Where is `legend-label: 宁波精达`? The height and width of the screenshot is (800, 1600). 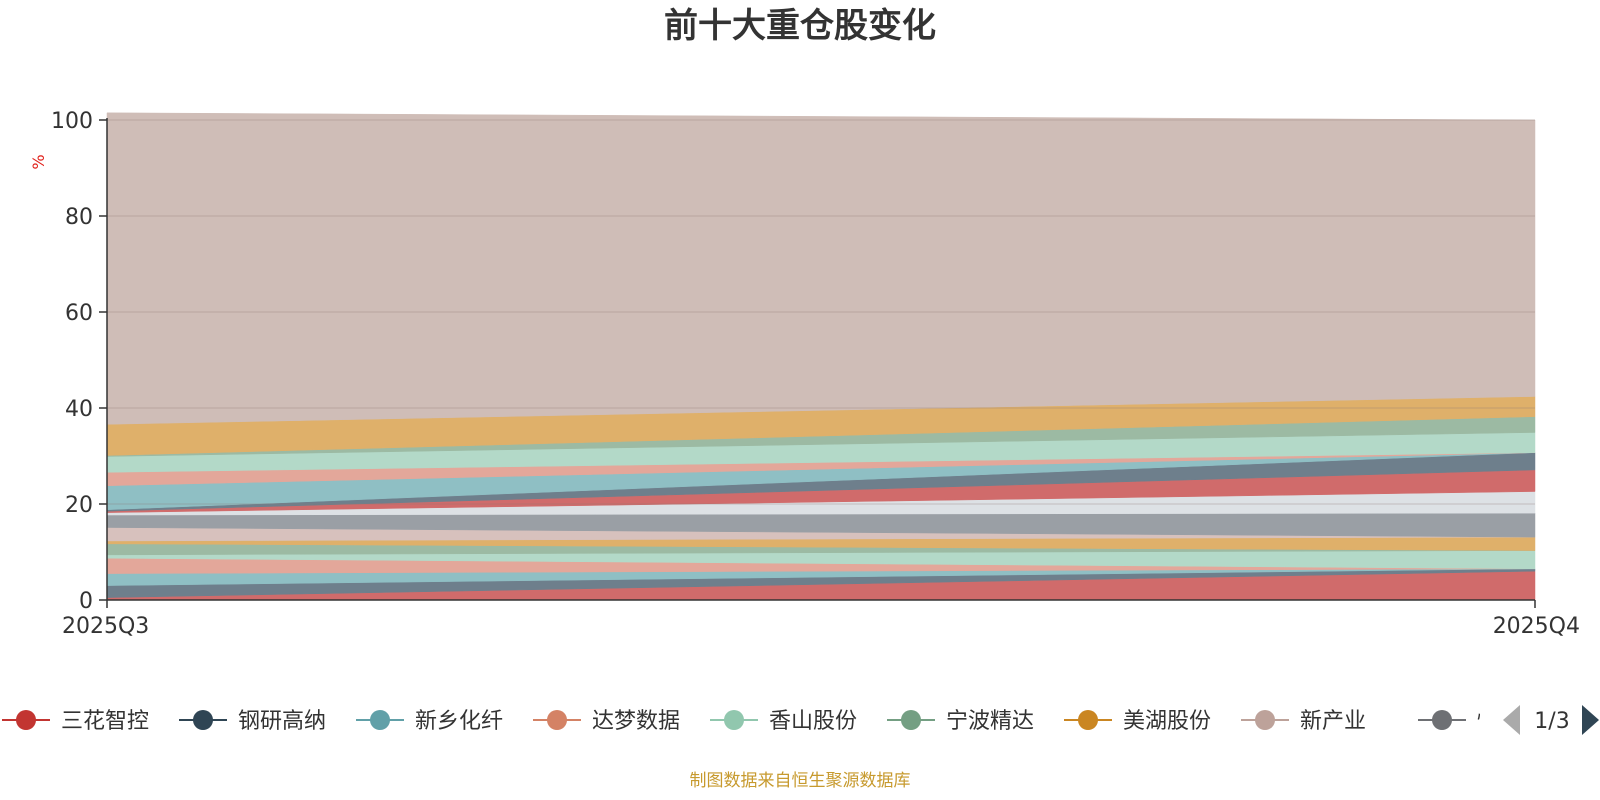 legend-label: 宁波精达 is located at coordinates (990, 721).